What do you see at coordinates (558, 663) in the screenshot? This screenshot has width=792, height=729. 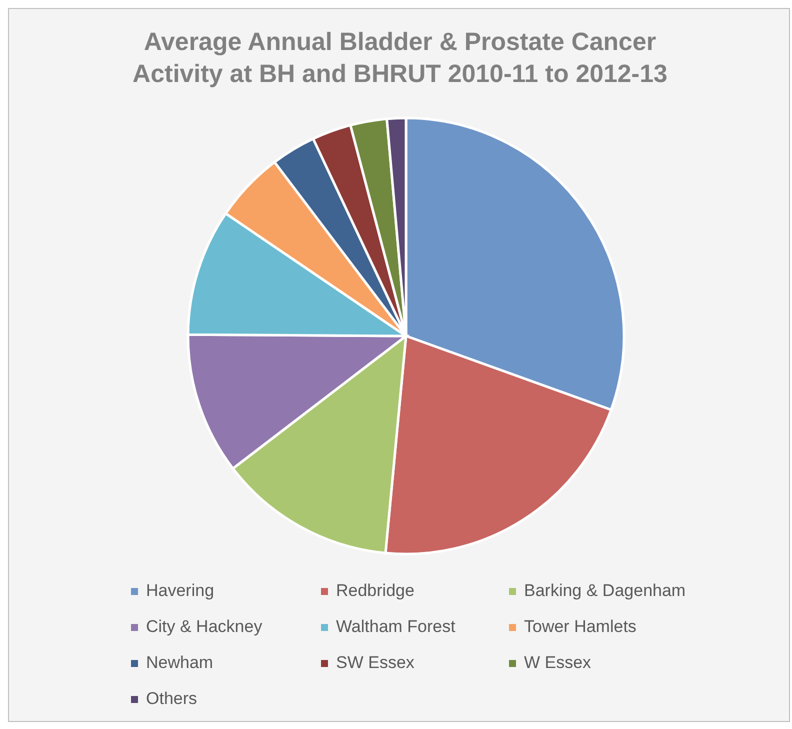 I see `legend-label: W Essex` at bounding box center [558, 663].